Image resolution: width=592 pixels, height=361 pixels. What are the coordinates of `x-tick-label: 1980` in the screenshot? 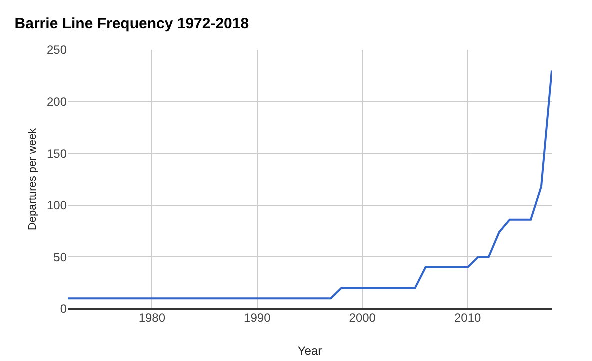 It's located at (152, 318).